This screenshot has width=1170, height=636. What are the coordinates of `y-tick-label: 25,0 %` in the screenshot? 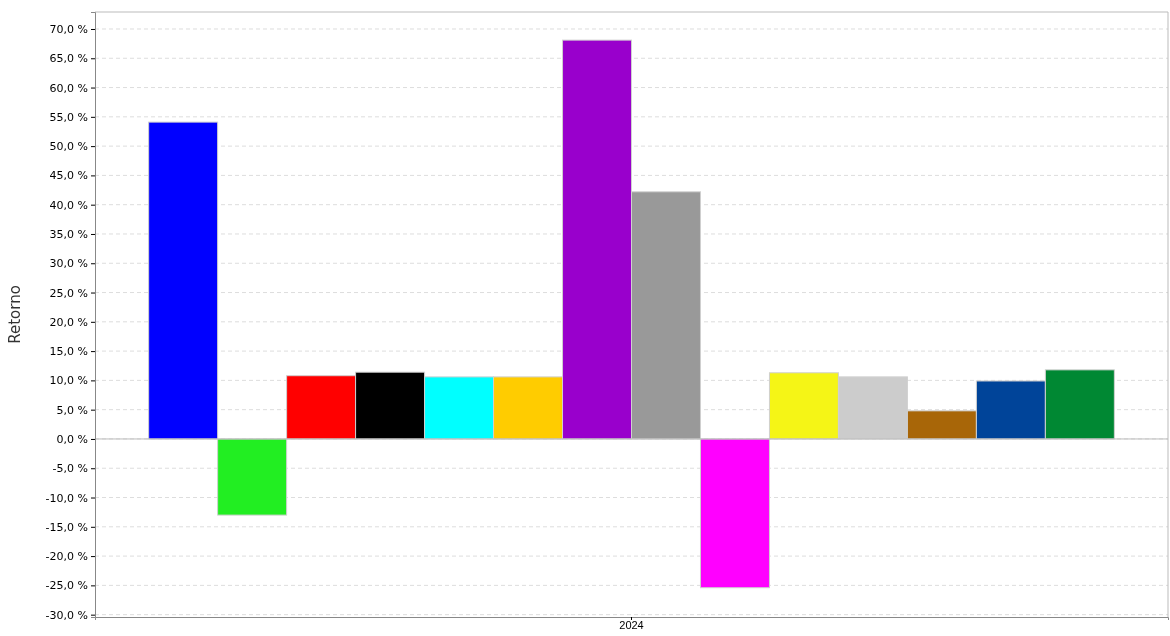 It's located at (68, 293).